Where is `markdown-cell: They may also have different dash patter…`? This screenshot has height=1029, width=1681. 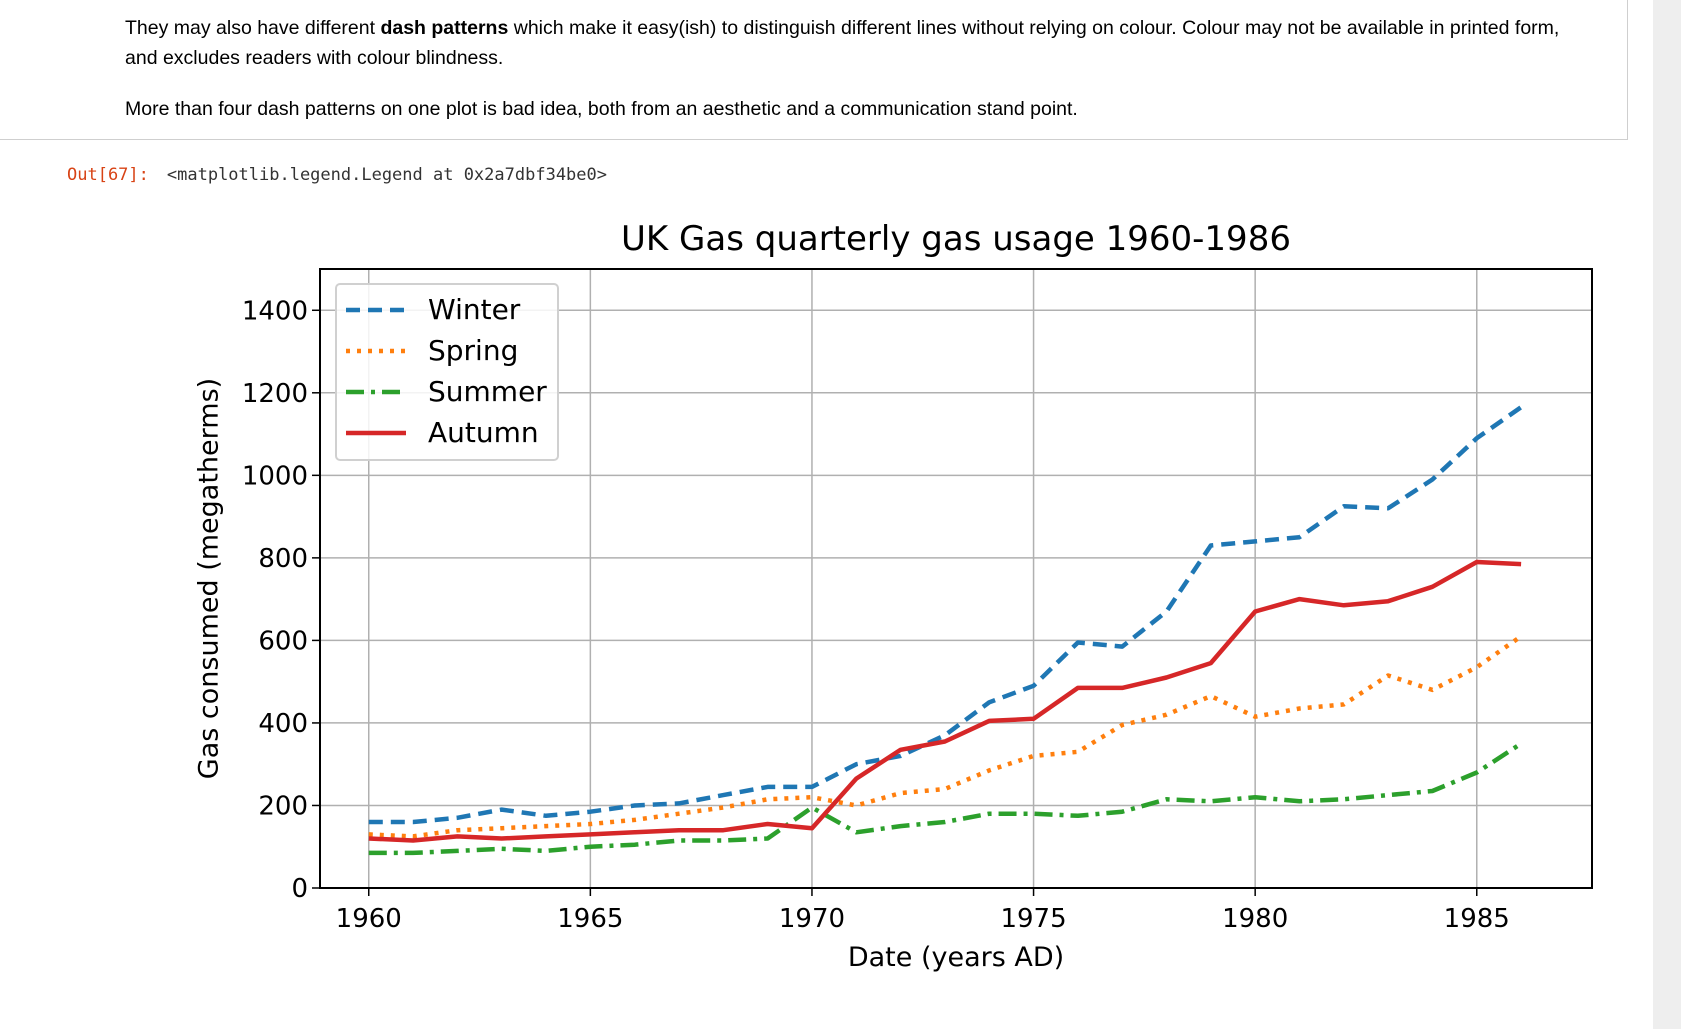 markdown-cell: They may also have different dash patter… is located at coordinates (814, 70).